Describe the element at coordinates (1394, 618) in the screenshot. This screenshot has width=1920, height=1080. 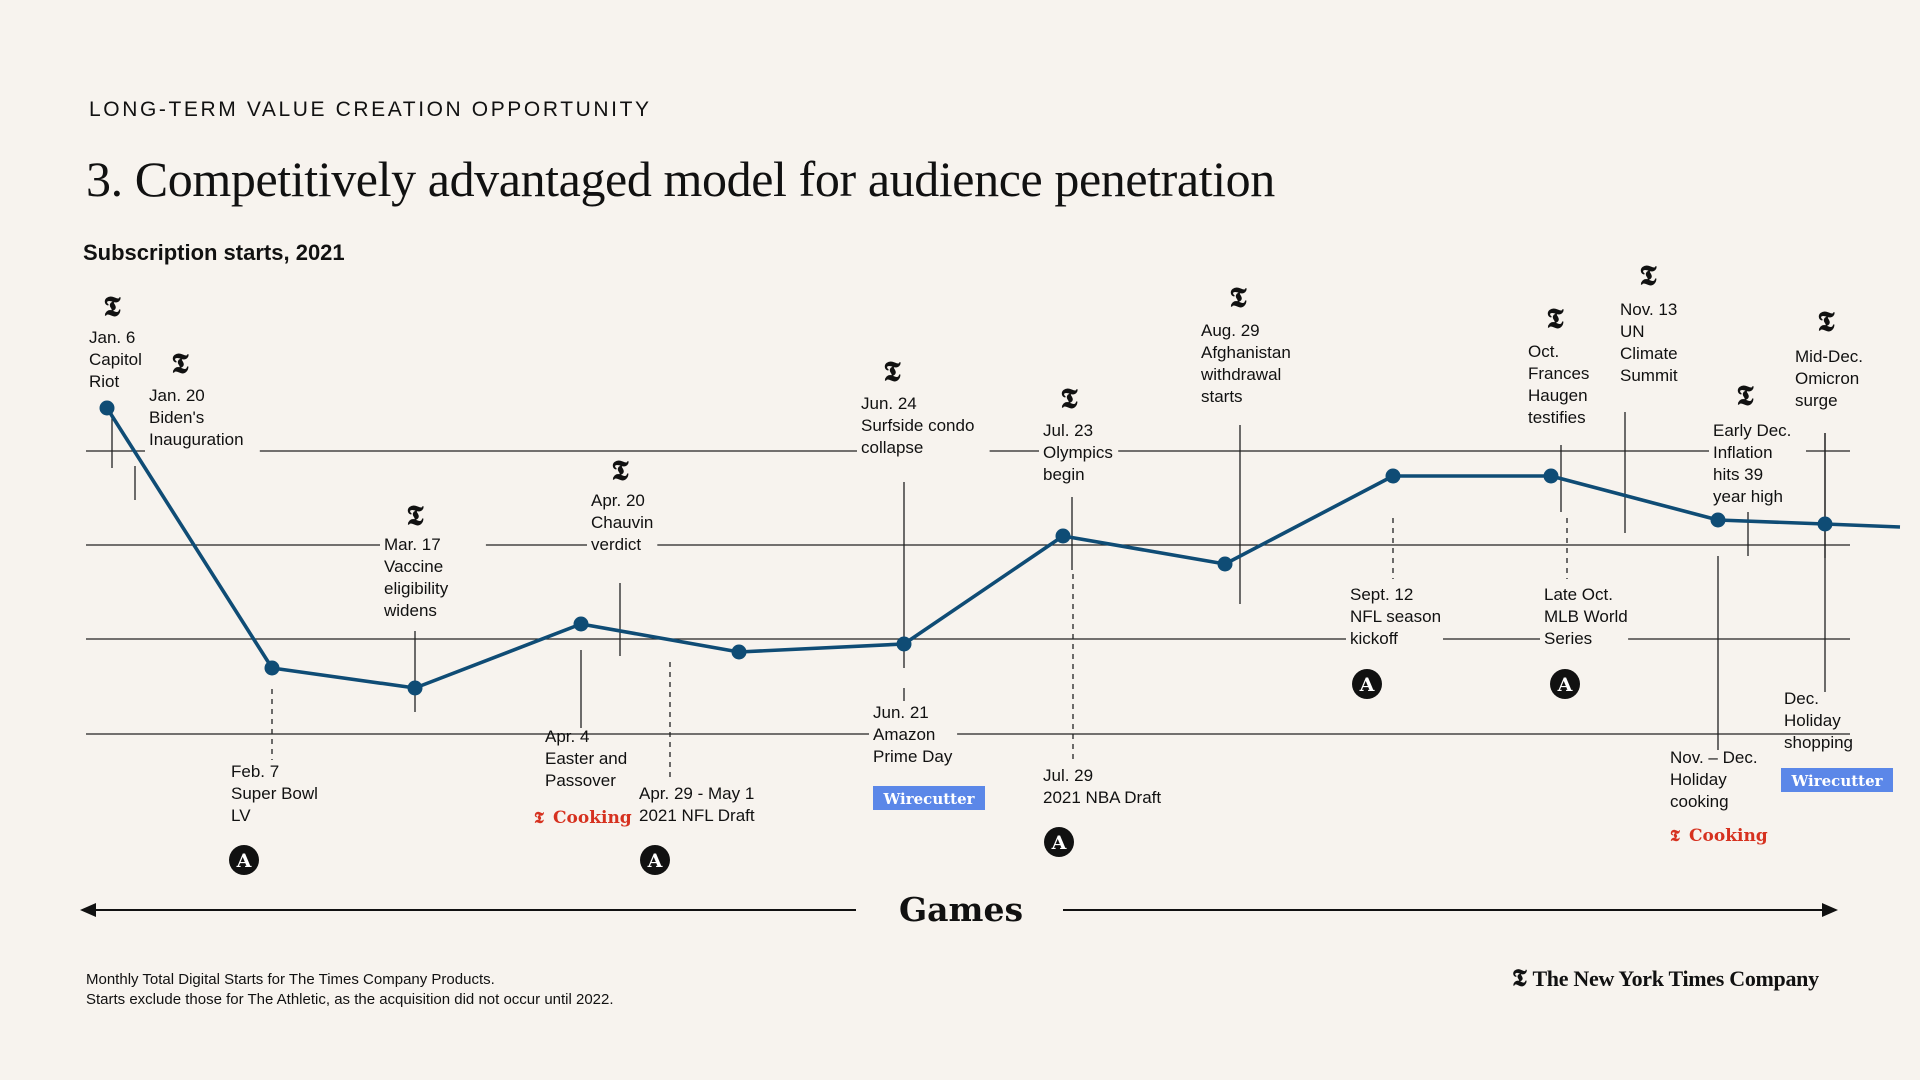
I see `label-bg-sep12` at that location.